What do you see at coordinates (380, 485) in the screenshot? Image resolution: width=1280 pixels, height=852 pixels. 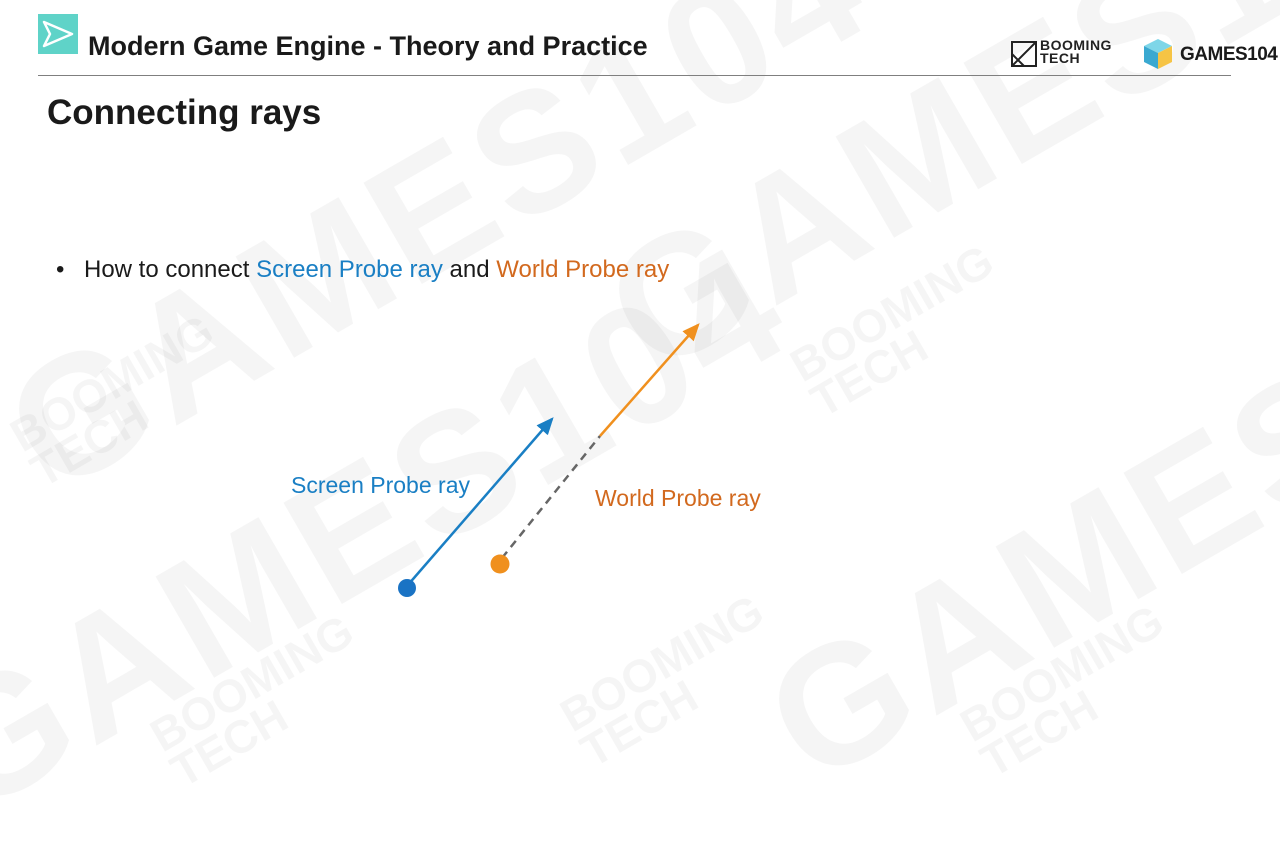 I see `screen-probe-ray-label: Screen Probe ray` at bounding box center [380, 485].